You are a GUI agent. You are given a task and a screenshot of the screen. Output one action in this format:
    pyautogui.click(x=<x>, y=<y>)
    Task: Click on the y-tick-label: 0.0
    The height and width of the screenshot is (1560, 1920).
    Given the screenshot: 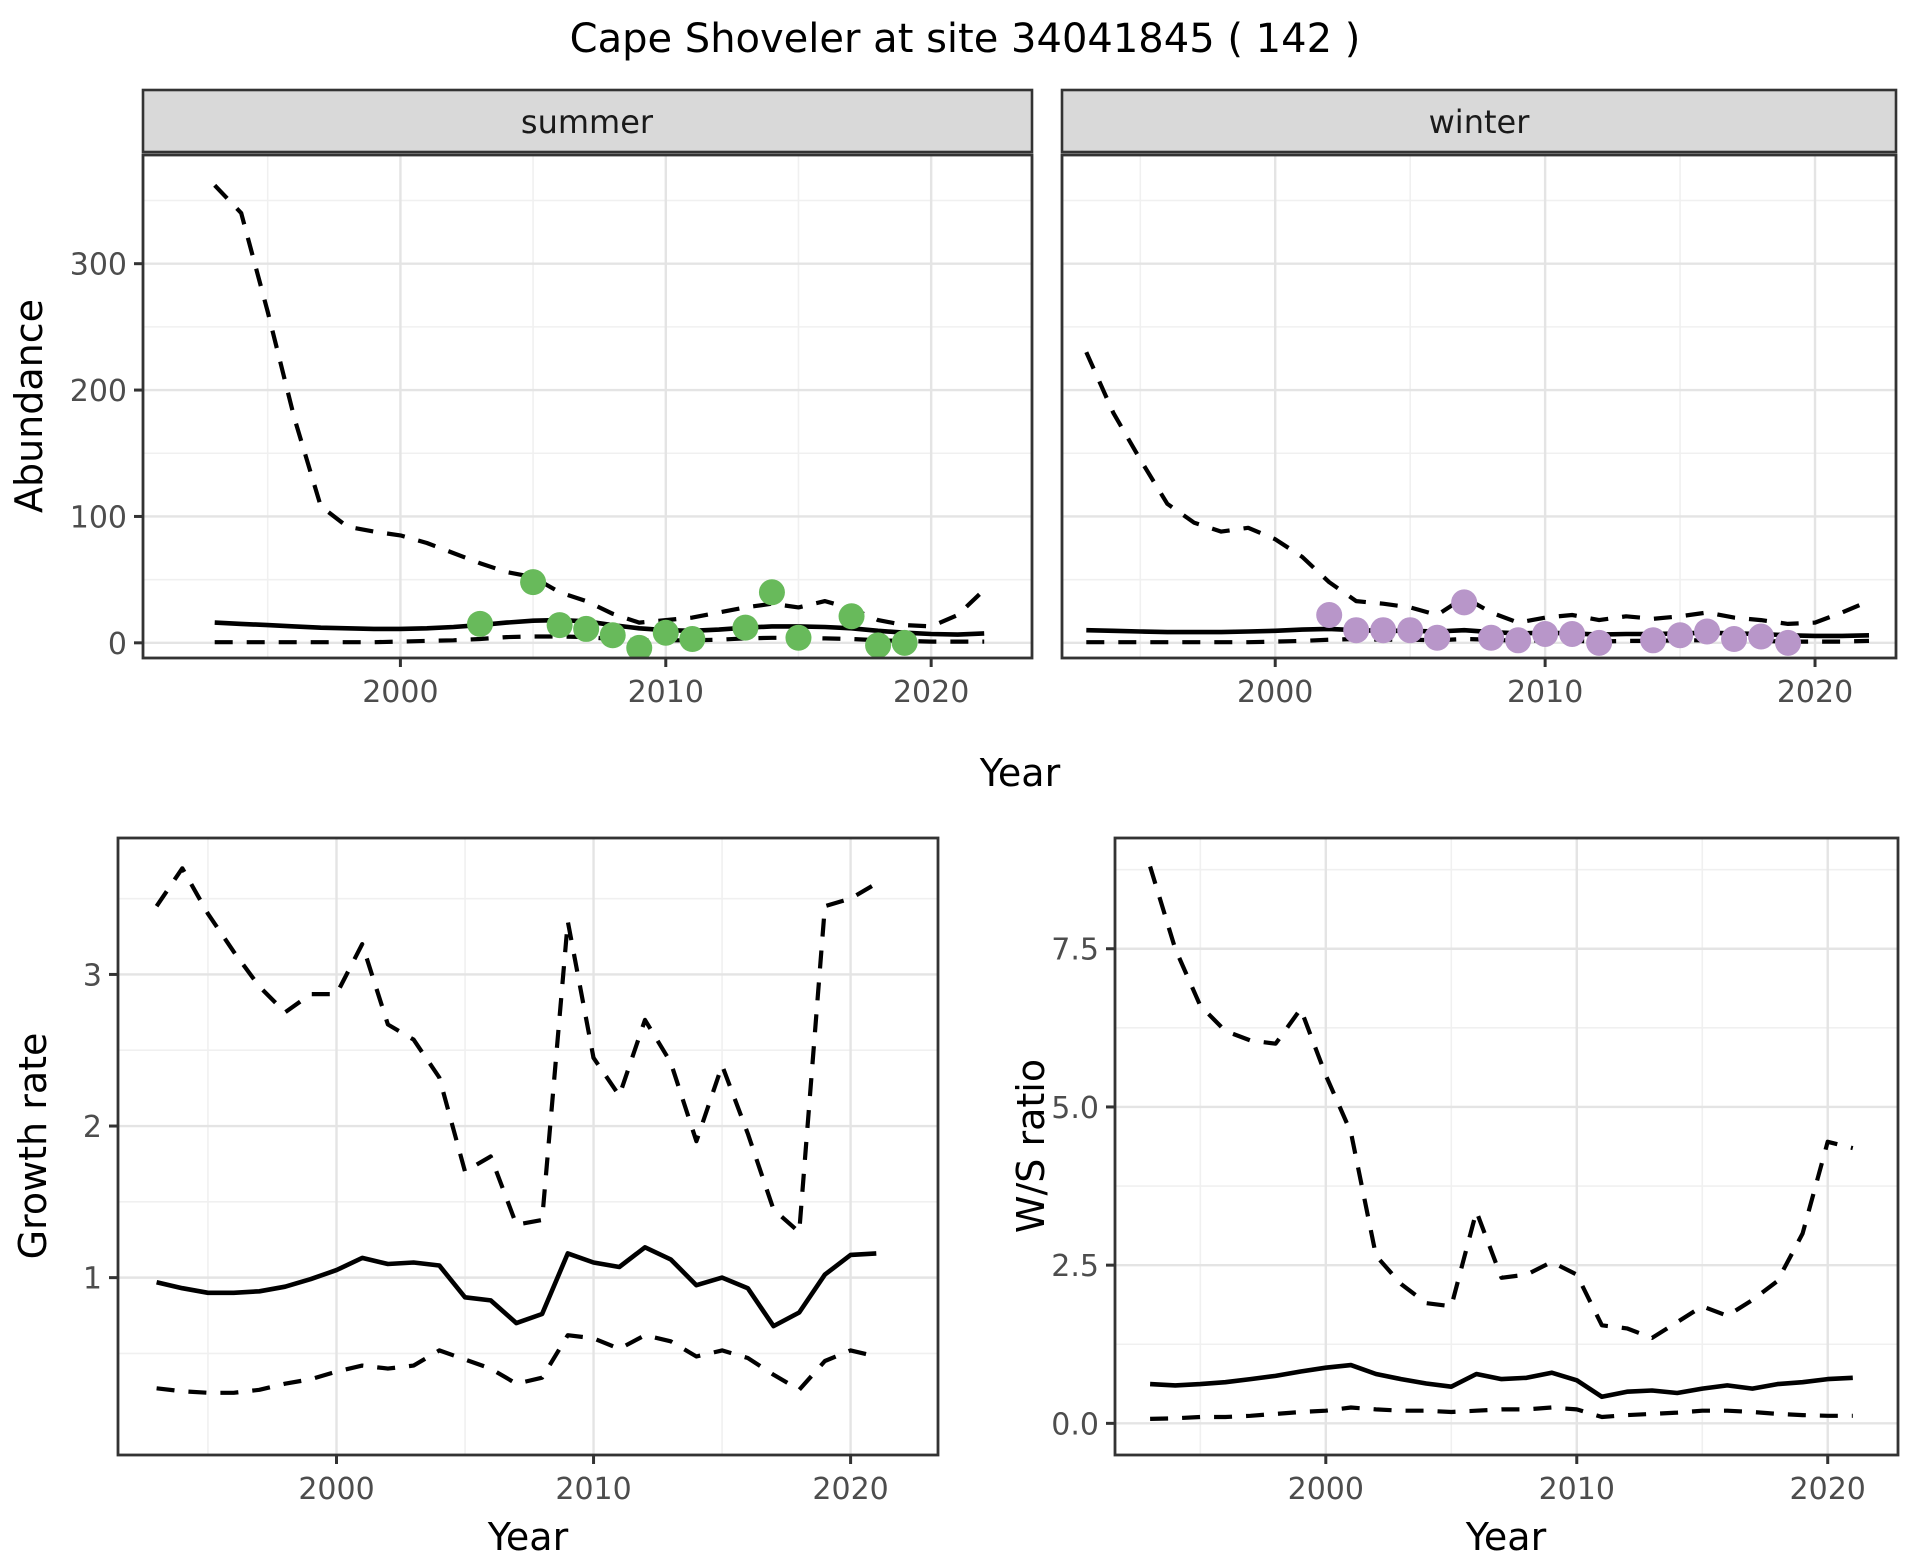 What is the action you would take?
    pyautogui.click(x=1075, y=1424)
    